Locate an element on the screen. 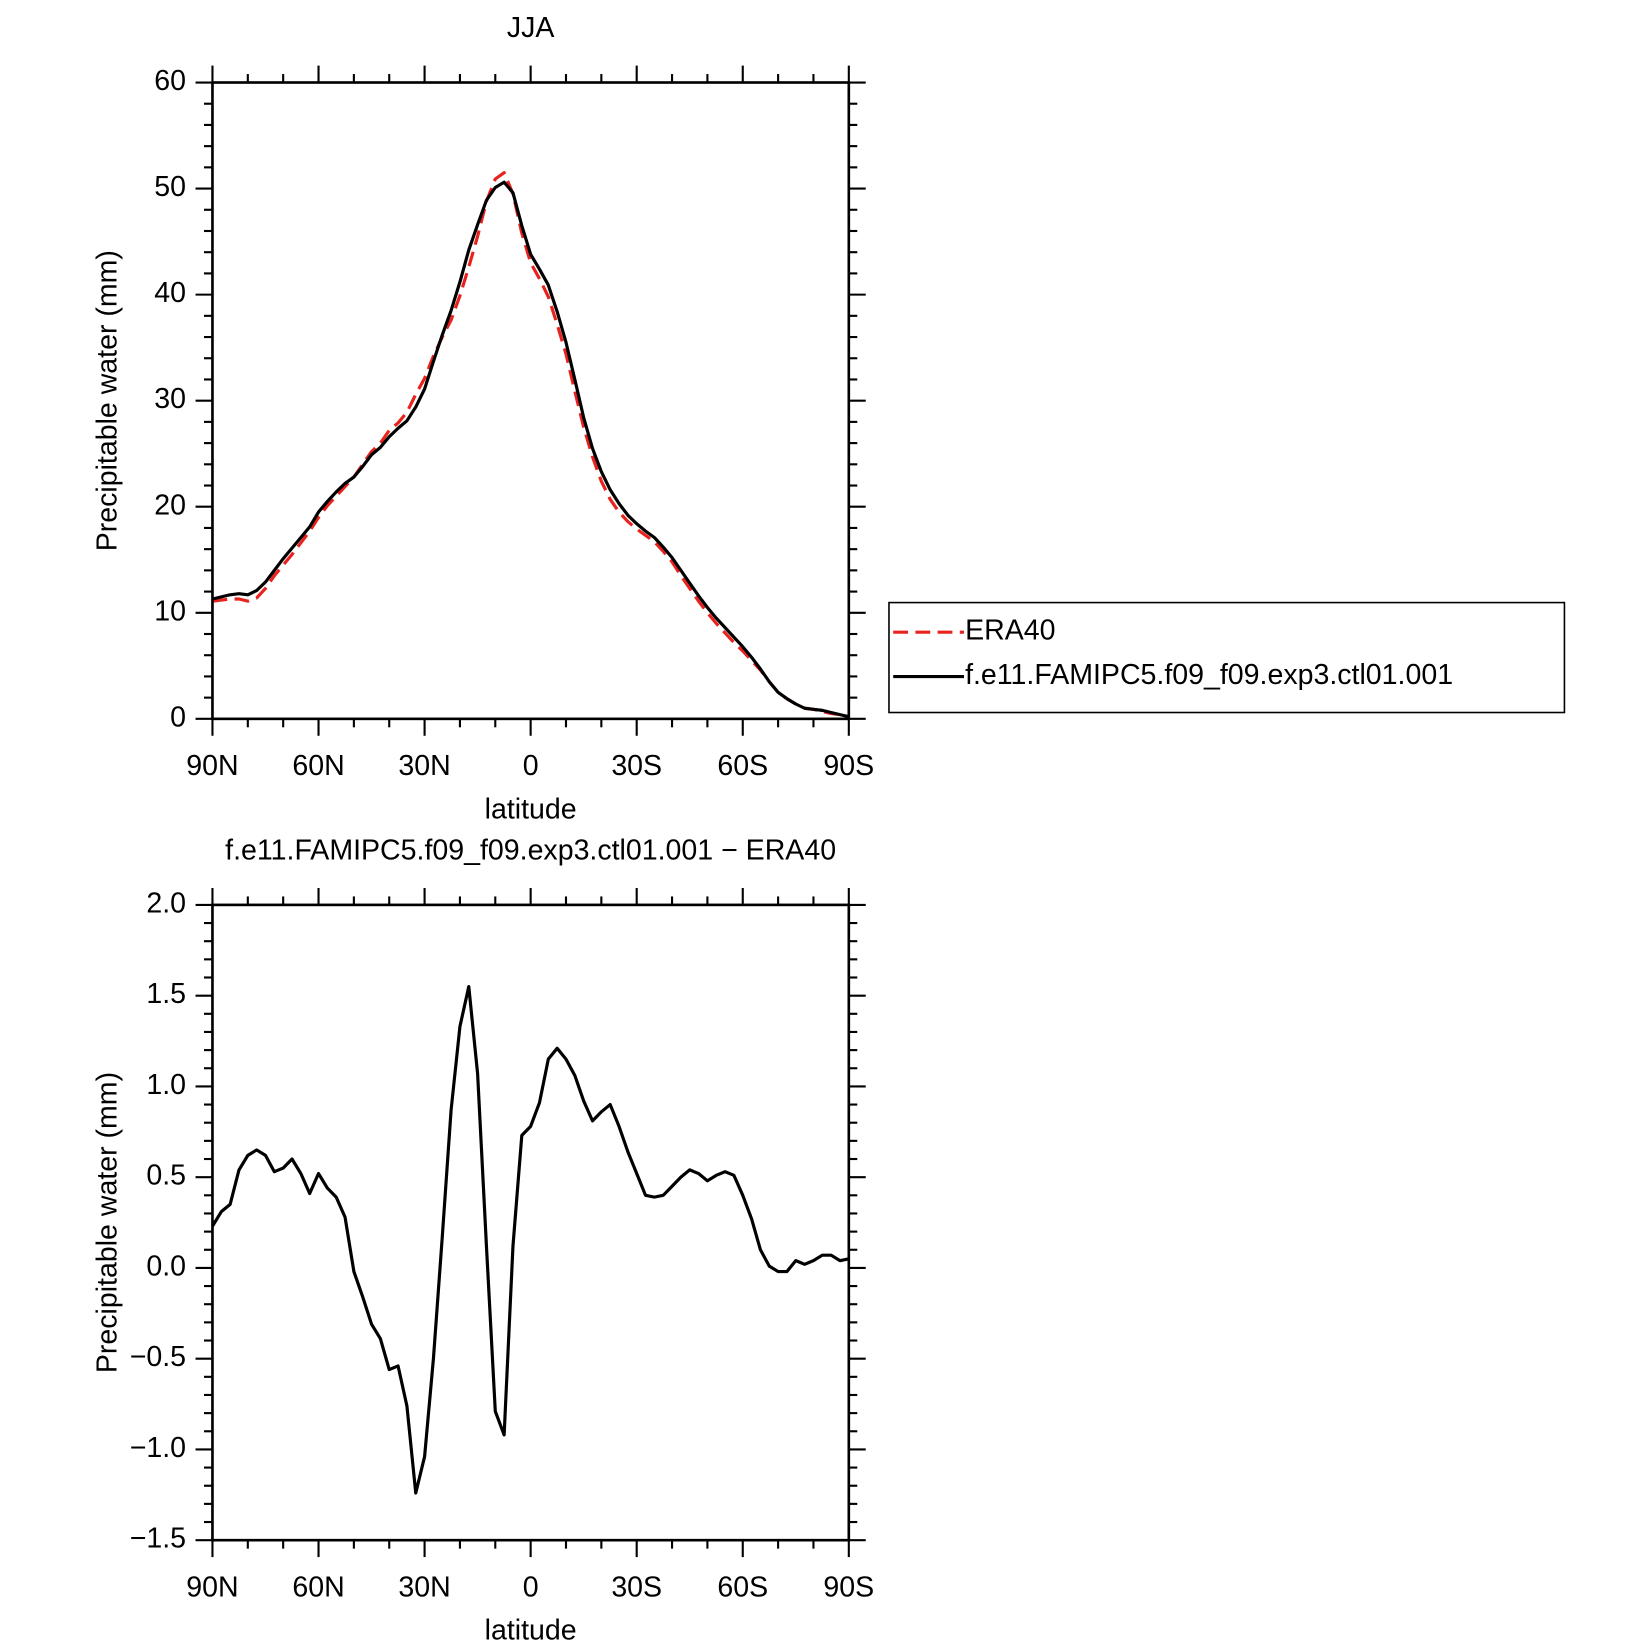 The height and width of the screenshot is (1647, 1649). y-tick-label: 20 is located at coordinates (170, 505).